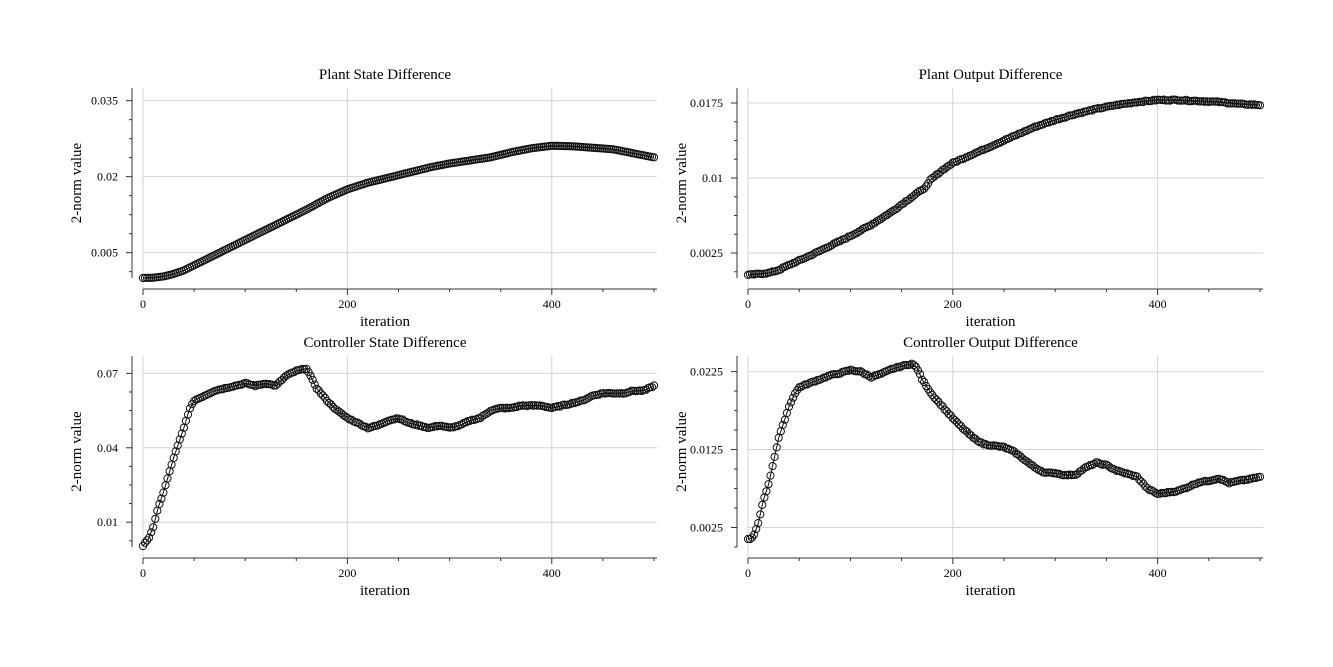 Image resolution: width=1333 pixels, height=667 pixels. What do you see at coordinates (104, 253) in the screenshot?
I see `y-tick-label: 0.005` at bounding box center [104, 253].